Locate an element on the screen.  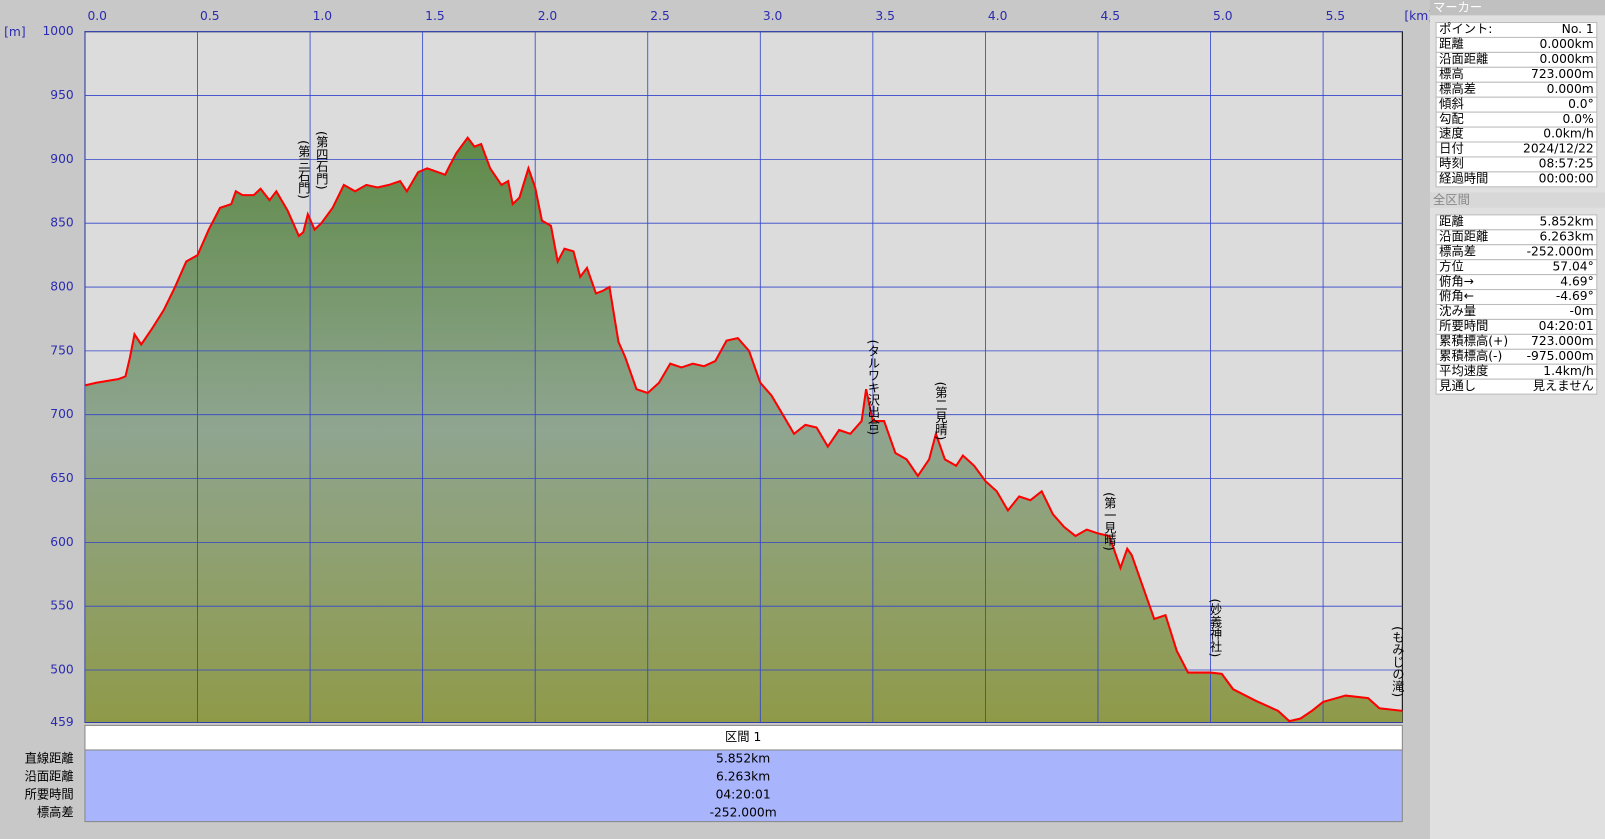
x-tick-label: 1.0 is located at coordinates (323, 16).